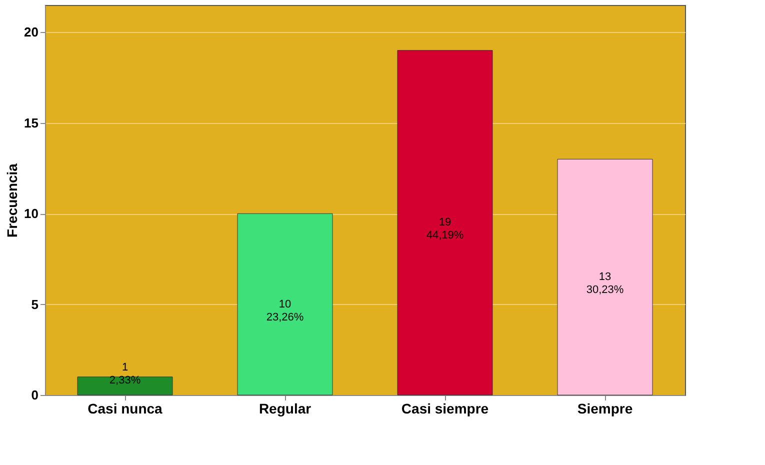 This screenshot has width=765, height=465. I want to click on y-tick-label: 10, so click(31, 214).